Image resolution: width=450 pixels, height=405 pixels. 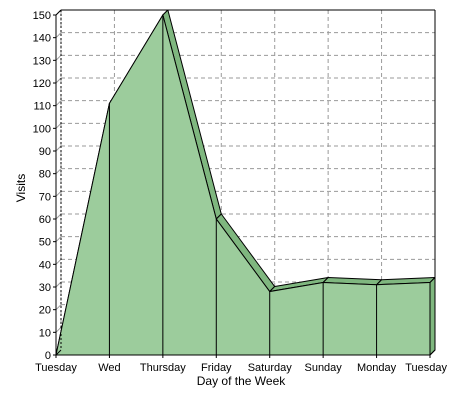 What do you see at coordinates (45, 175) in the screenshot?
I see `y-tick-label: 80` at bounding box center [45, 175].